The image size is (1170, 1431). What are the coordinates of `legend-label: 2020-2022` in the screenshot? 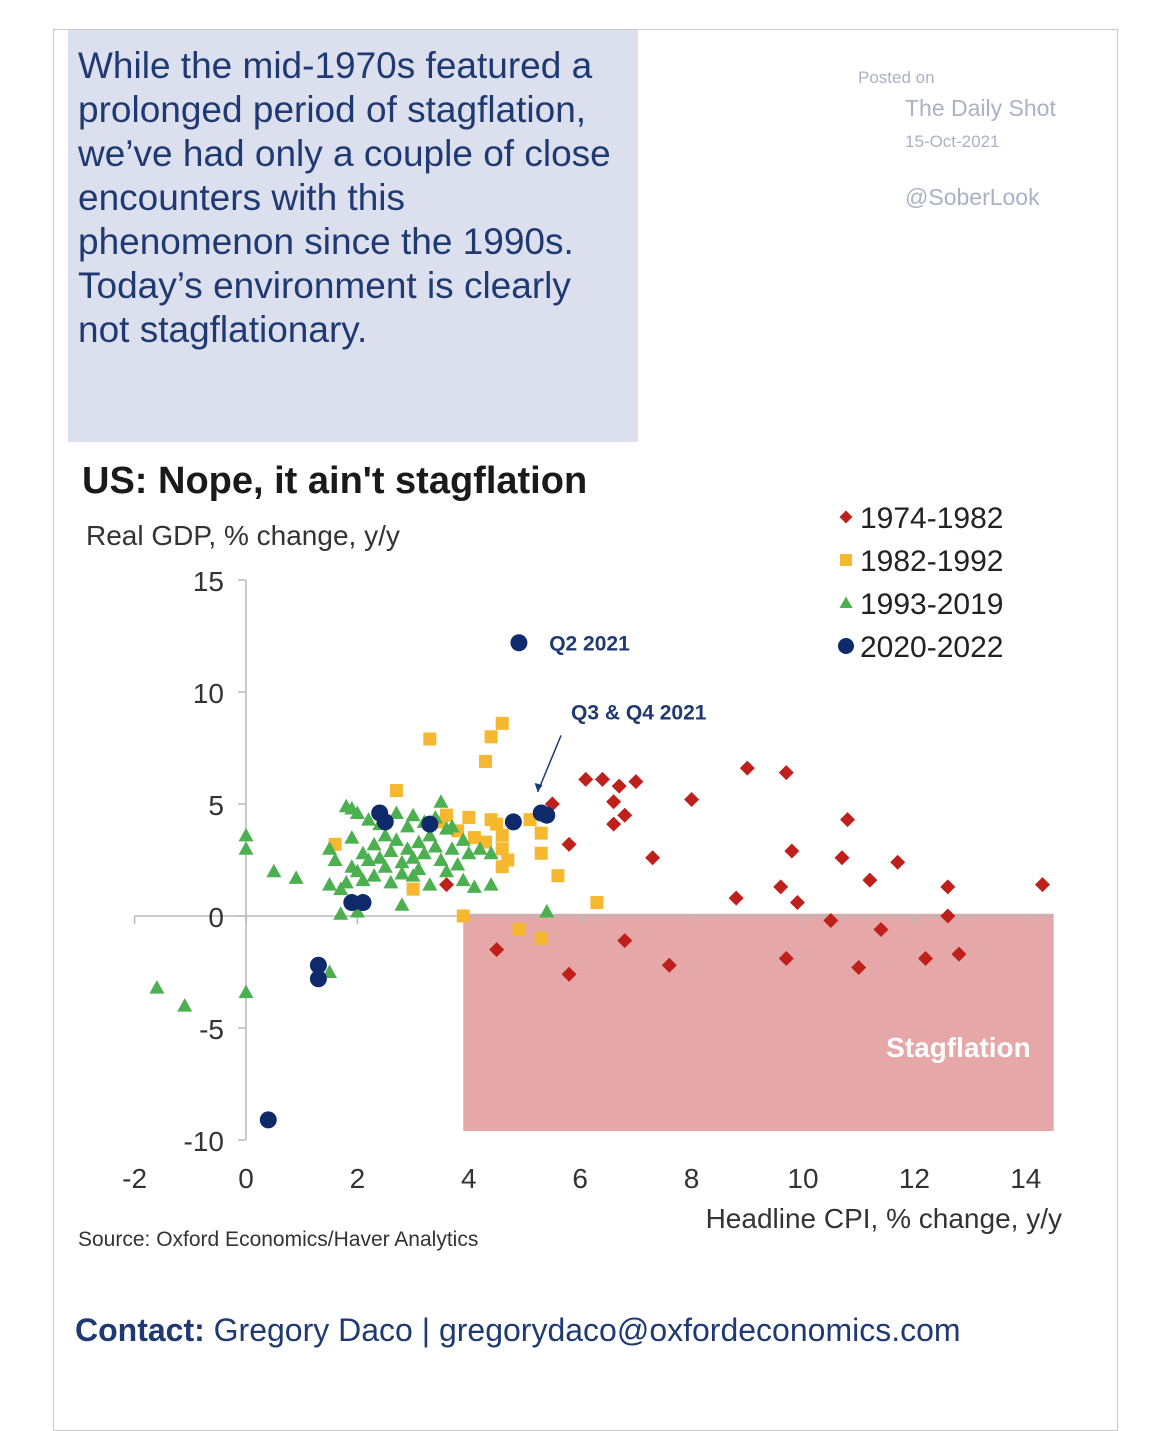 It's located at (931, 647).